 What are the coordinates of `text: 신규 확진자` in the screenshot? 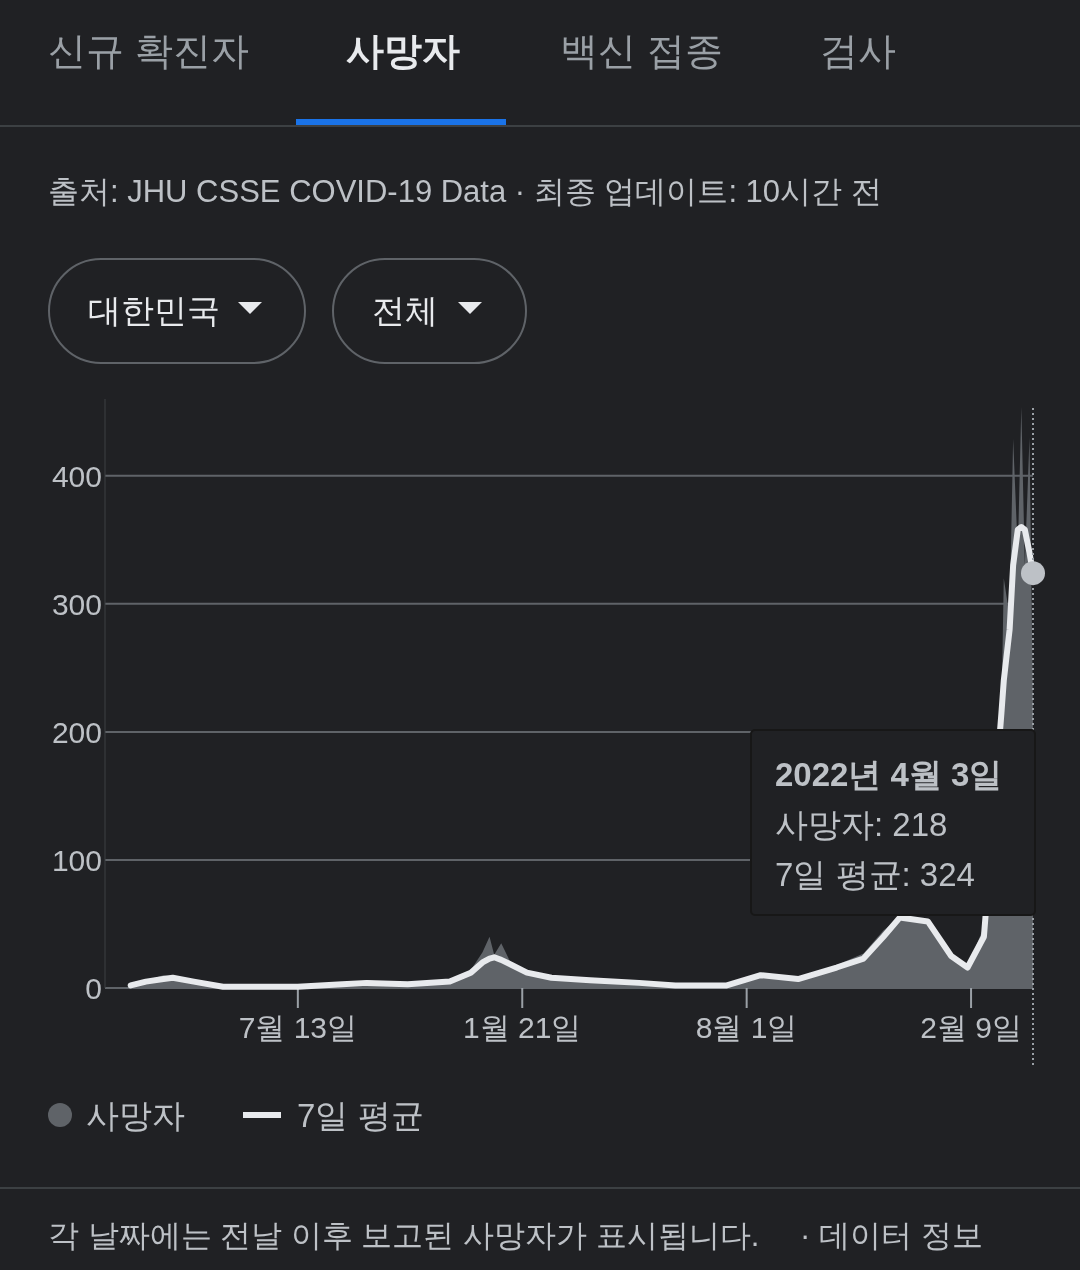 It's located at (148, 51).